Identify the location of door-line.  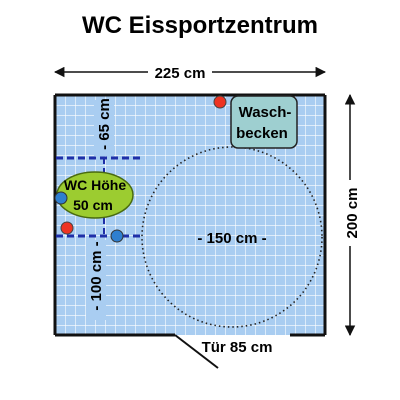
(196, 351).